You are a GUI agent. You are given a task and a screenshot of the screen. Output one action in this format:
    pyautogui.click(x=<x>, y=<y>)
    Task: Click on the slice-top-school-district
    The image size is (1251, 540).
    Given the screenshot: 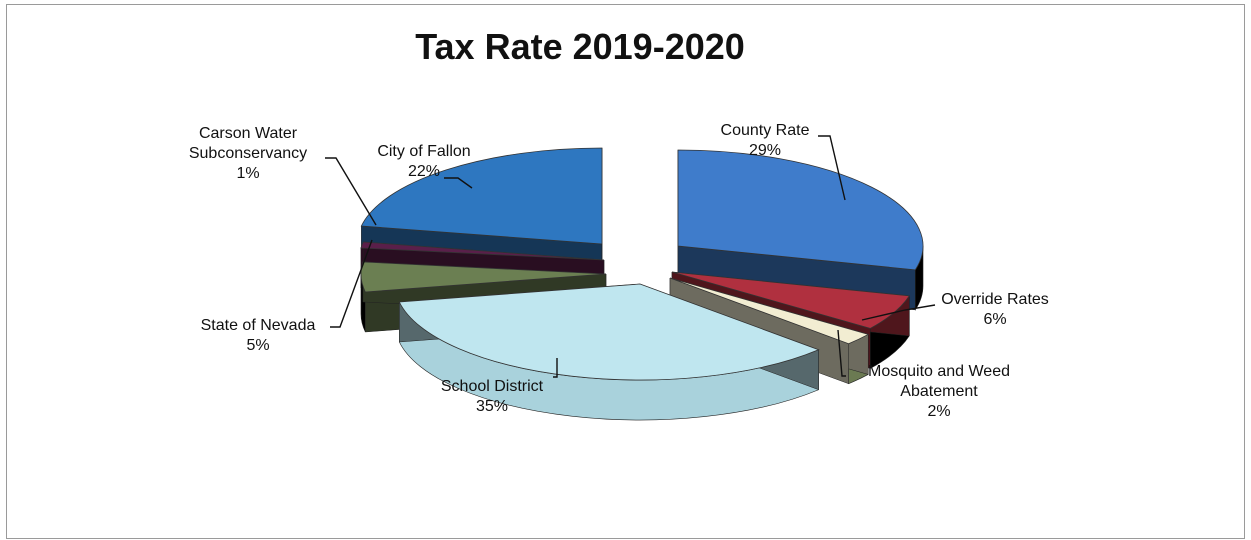 What is the action you would take?
    pyautogui.click(x=609, y=332)
    